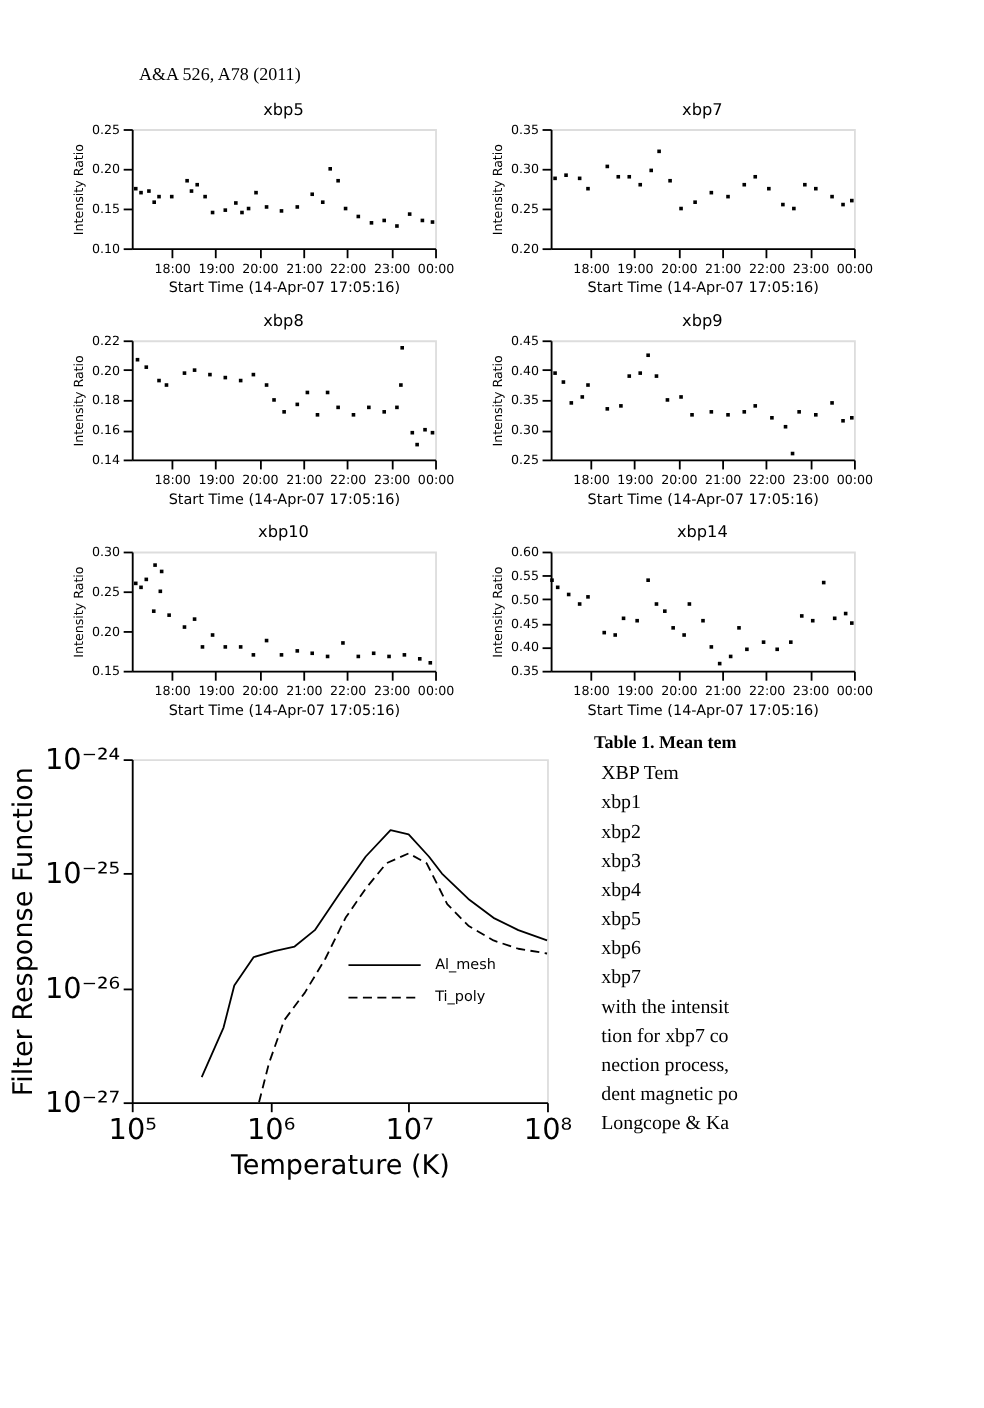 Image resolution: width=984 pixels, height=1408 pixels. I want to click on text: dent magnetic po, so click(669, 1095).